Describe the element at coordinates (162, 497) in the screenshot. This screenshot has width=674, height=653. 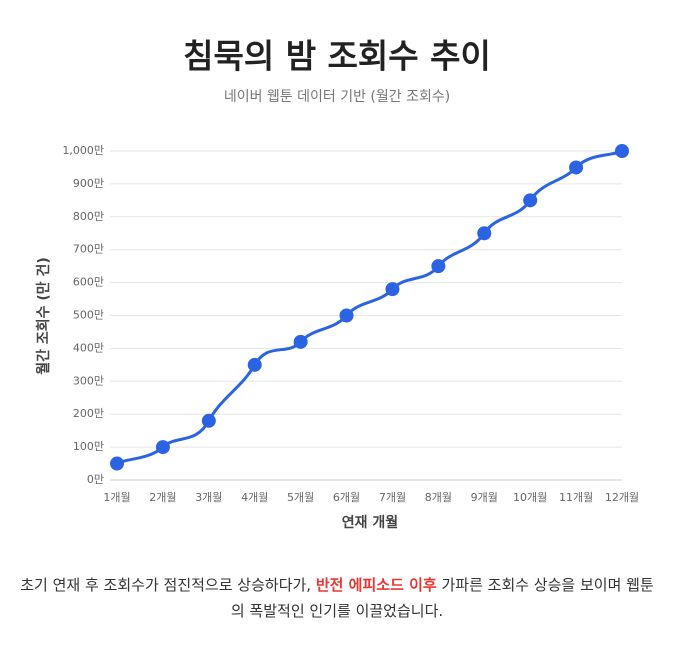
I see `x-tick-label: 2개월` at that location.